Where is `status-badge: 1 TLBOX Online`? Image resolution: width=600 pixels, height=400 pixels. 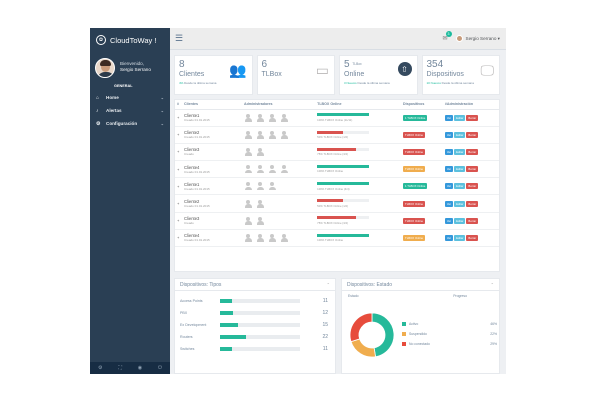 status-badge: 1 TLBOX Online is located at coordinates (415, 117).